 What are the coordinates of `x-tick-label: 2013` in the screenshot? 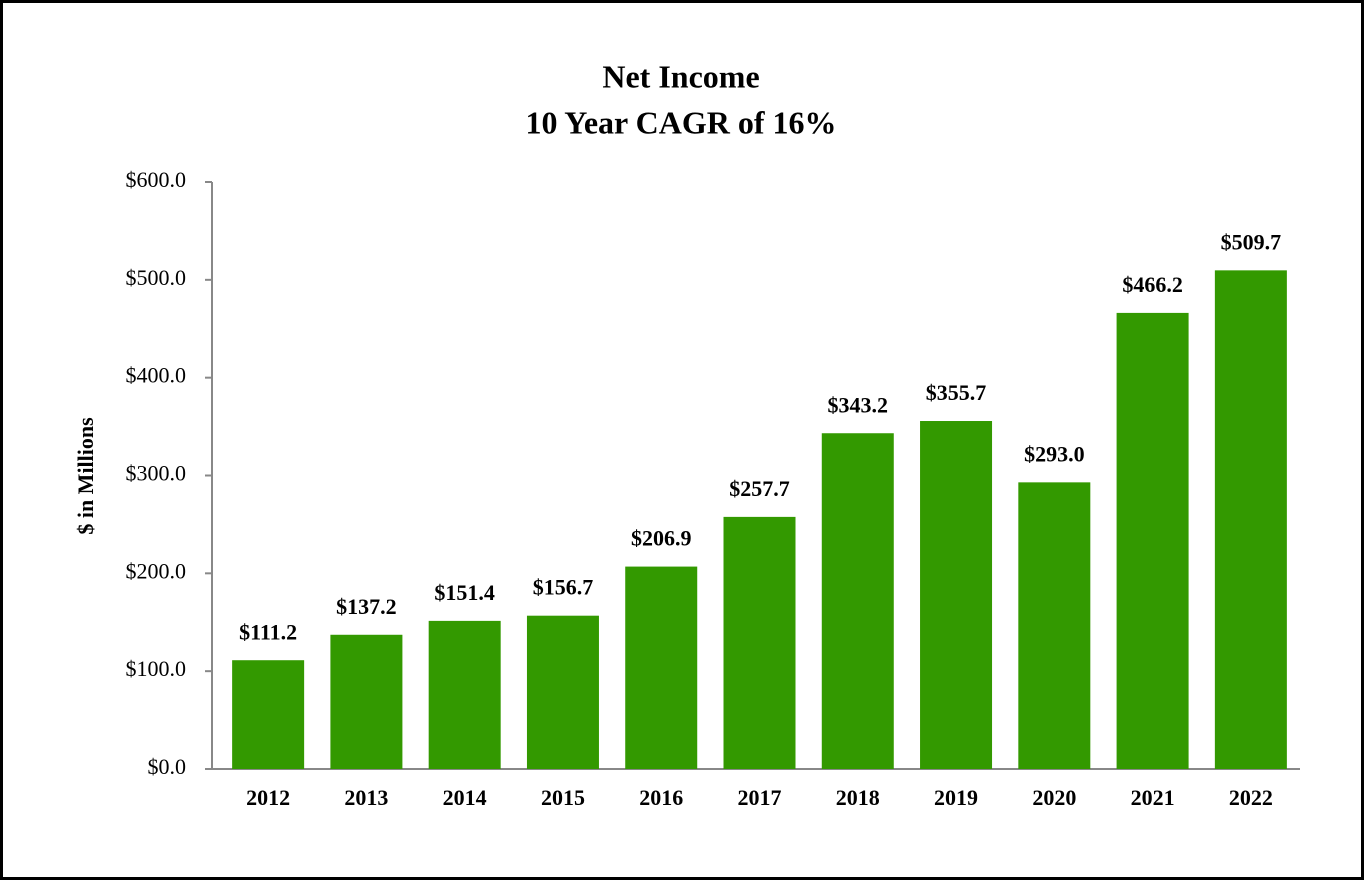 It's located at (366, 797).